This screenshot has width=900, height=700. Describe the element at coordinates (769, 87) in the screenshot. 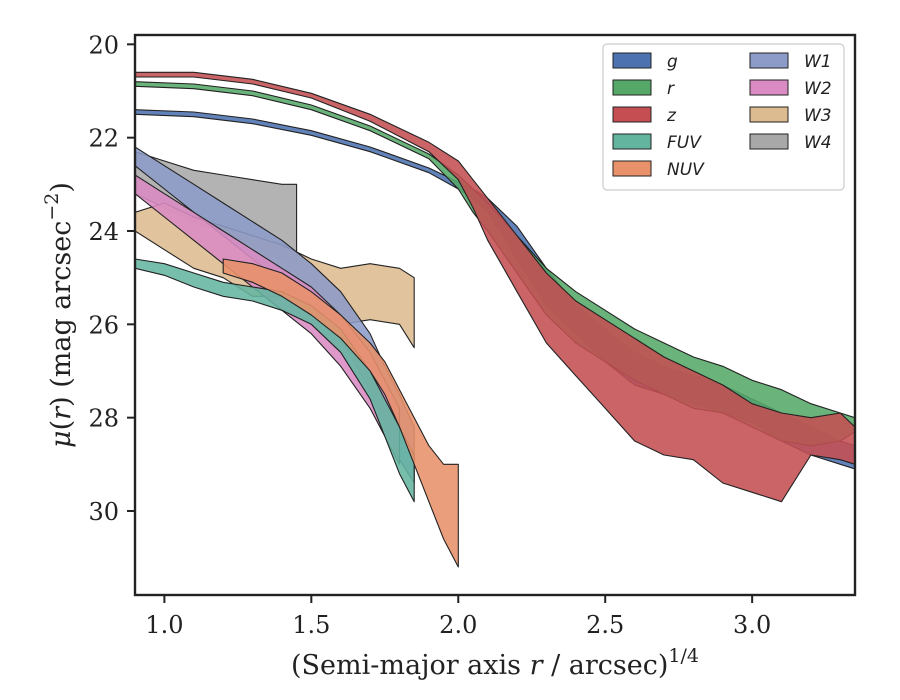

I see `legend-swatch-w2` at that location.